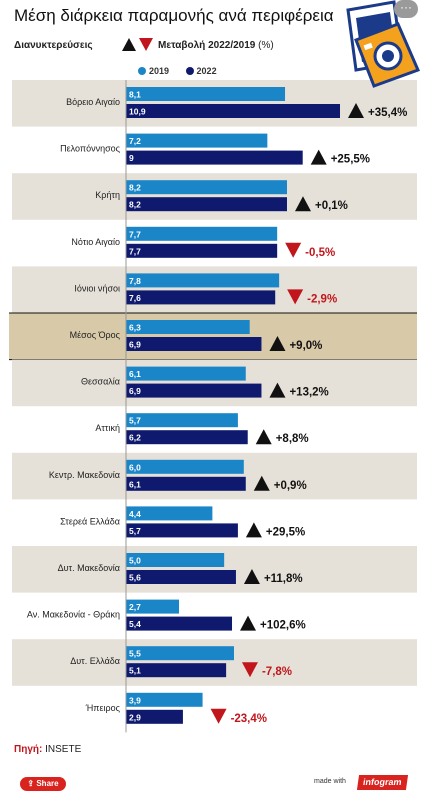 The width and height of the screenshot is (425, 802). What do you see at coordinates (135, 514) in the screenshot?
I see `value-label-2019: 4,4` at bounding box center [135, 514].